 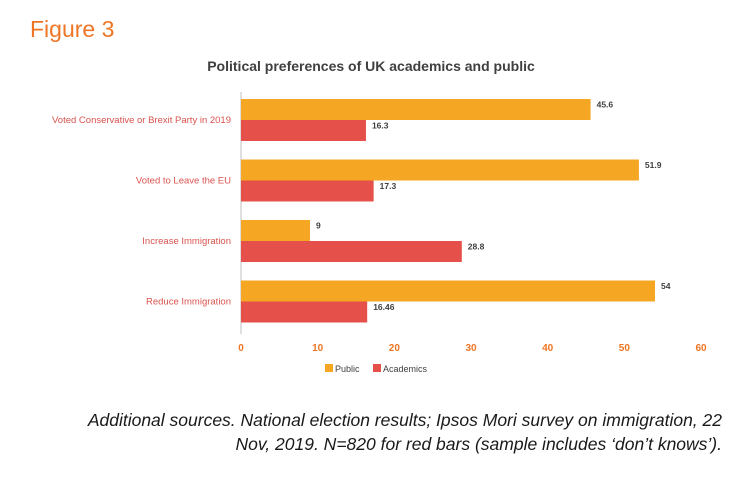 I want to click on data-label: 9, so click(x=318, y=226).